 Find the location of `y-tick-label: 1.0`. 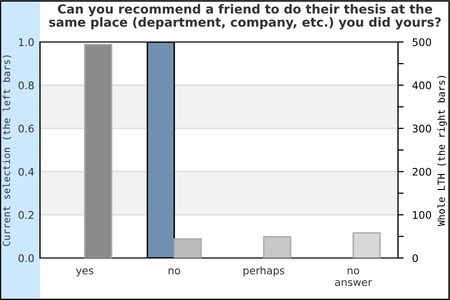

y-tick-label: 1.0 is located at coordinates (26, 42).